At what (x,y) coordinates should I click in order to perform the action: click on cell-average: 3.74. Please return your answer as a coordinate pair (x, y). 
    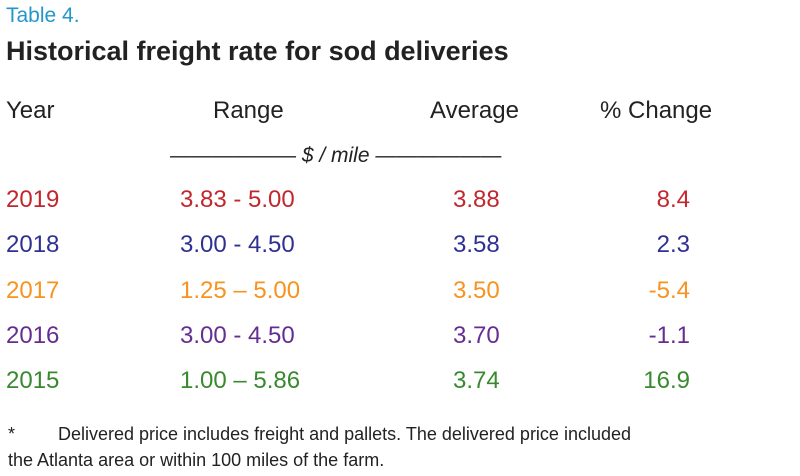
    Looking at the image, I should click on (476, 380).